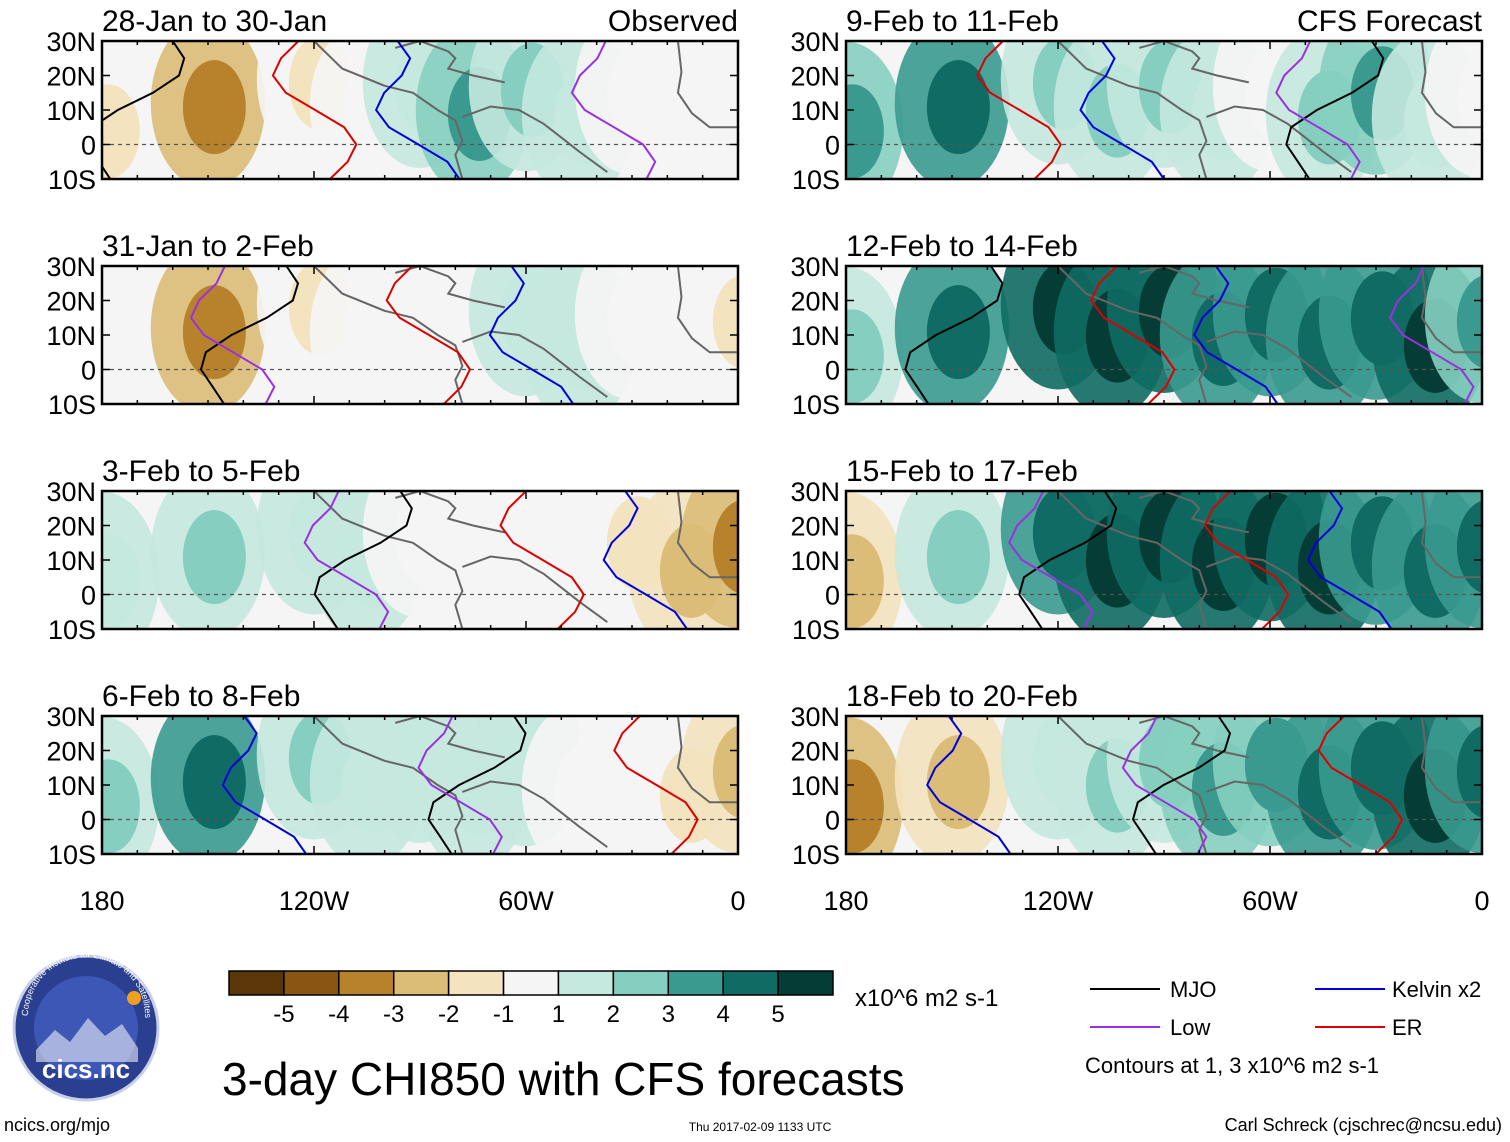 This screenshot has height=1142, width=1510. What do you see at coordinates (531, 999) in the screenshot?
I see `colorbar: -5 -4 -3 -2 -1 1 2 3 4 5` at bounding box center [531, 999].